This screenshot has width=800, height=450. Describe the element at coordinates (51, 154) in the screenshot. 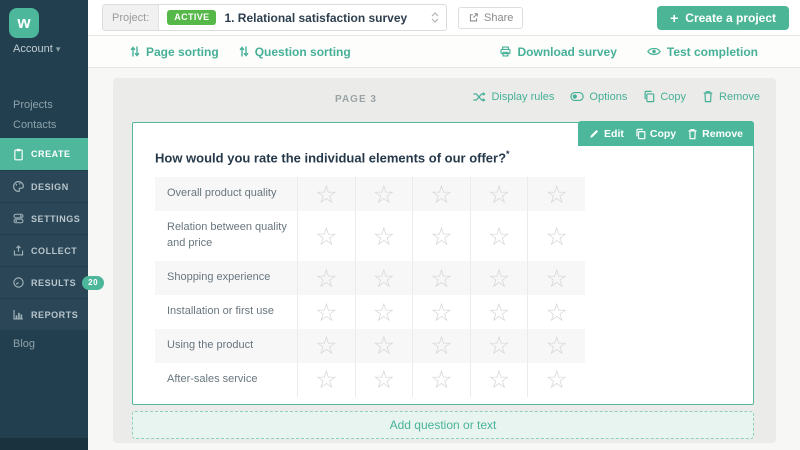

I see `sidebar-item-label: CREATE` at that location.